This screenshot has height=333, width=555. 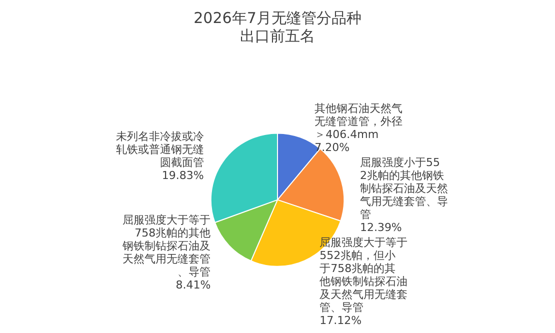 What do you see at coordinates (341, 320) in the screenshot?
I see `data-label: 17.12%` at bounding box center [341, 320].